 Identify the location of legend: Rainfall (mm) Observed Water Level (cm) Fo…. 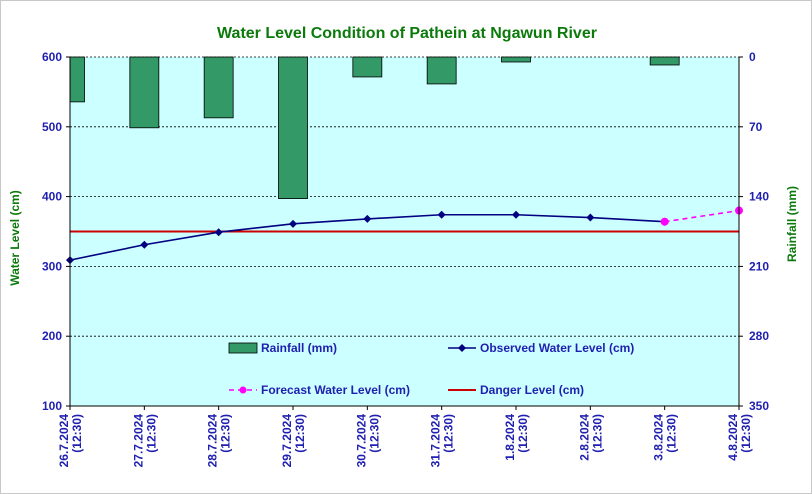
(431, 369).